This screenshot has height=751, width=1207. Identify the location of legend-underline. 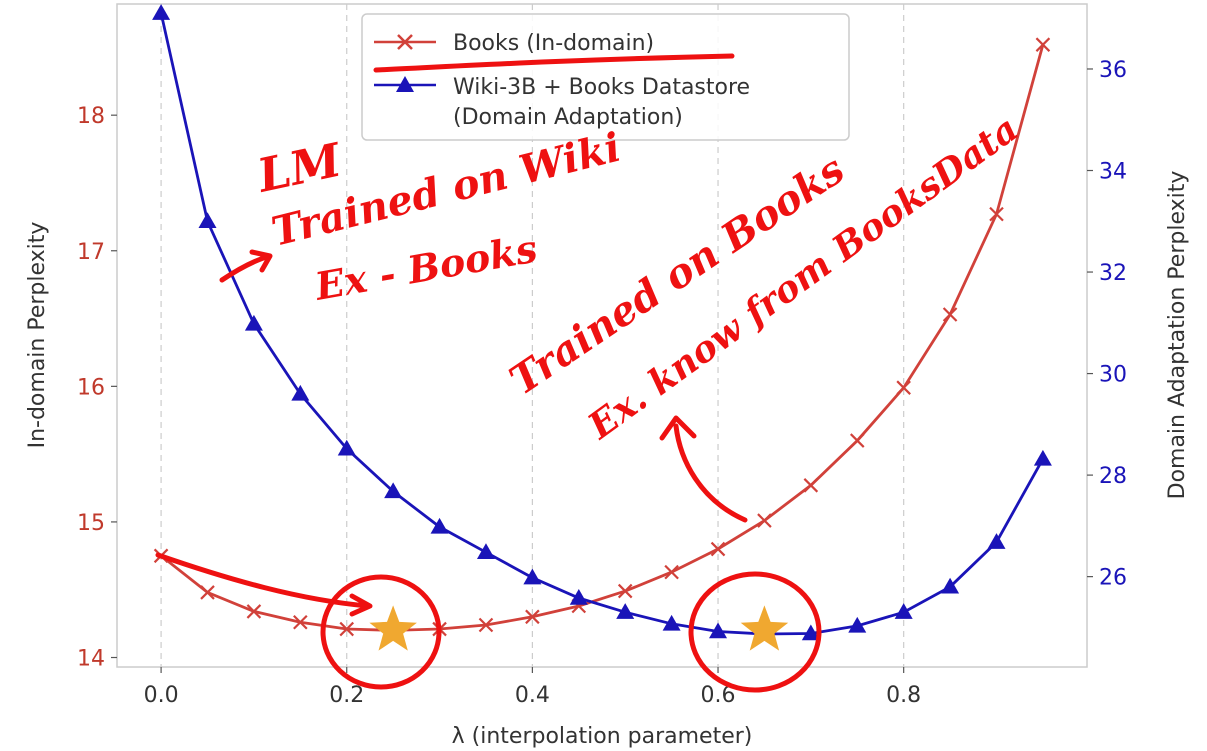
(554, 63).